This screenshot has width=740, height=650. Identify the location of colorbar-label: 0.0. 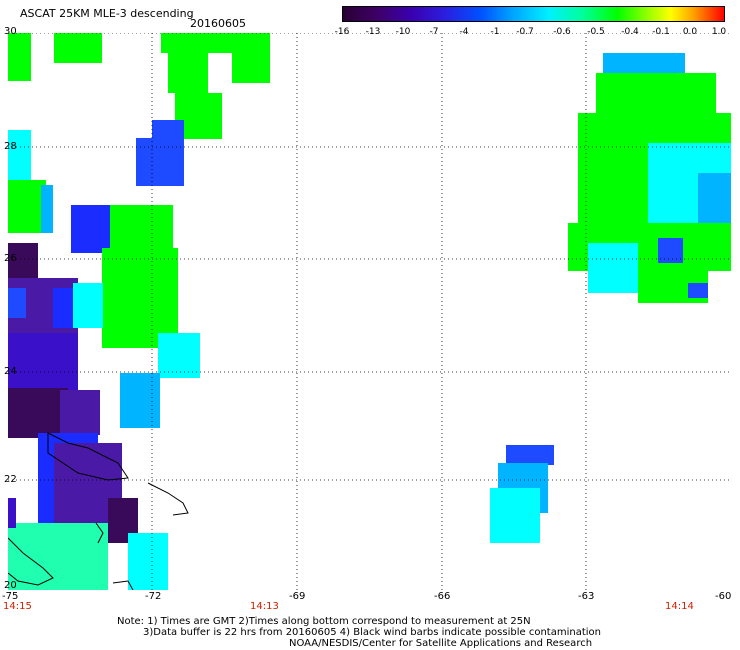
(690, 32).